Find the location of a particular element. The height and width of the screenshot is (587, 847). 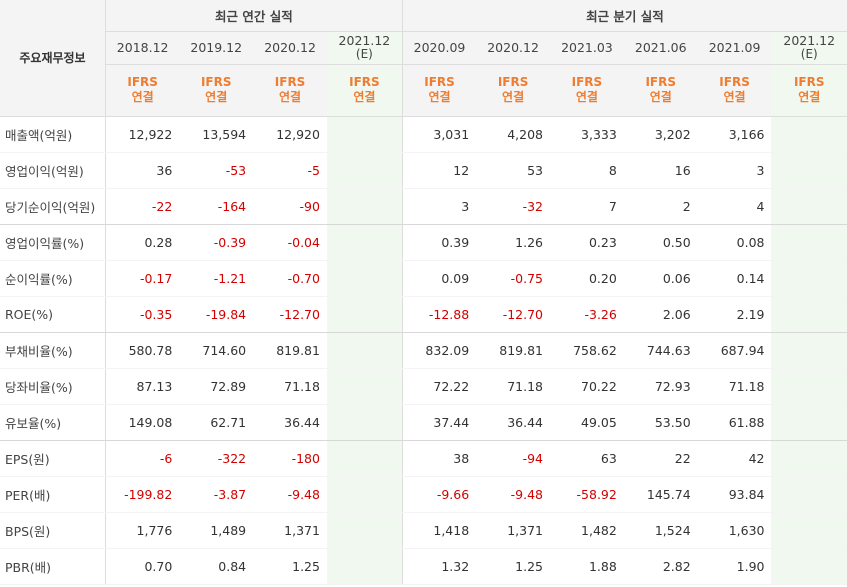

value-cell: 1,371 is located at coordinates (513, 530).